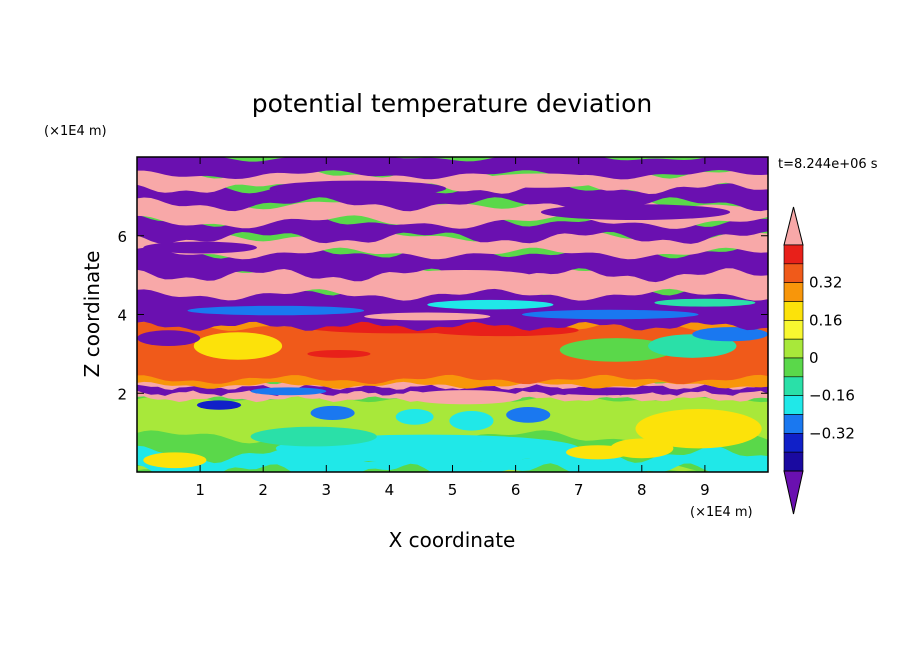  Describe the element at coordinates (75, 131) in the screenshot. I see `y-axis-unit: (×1E4 m)` at that location.